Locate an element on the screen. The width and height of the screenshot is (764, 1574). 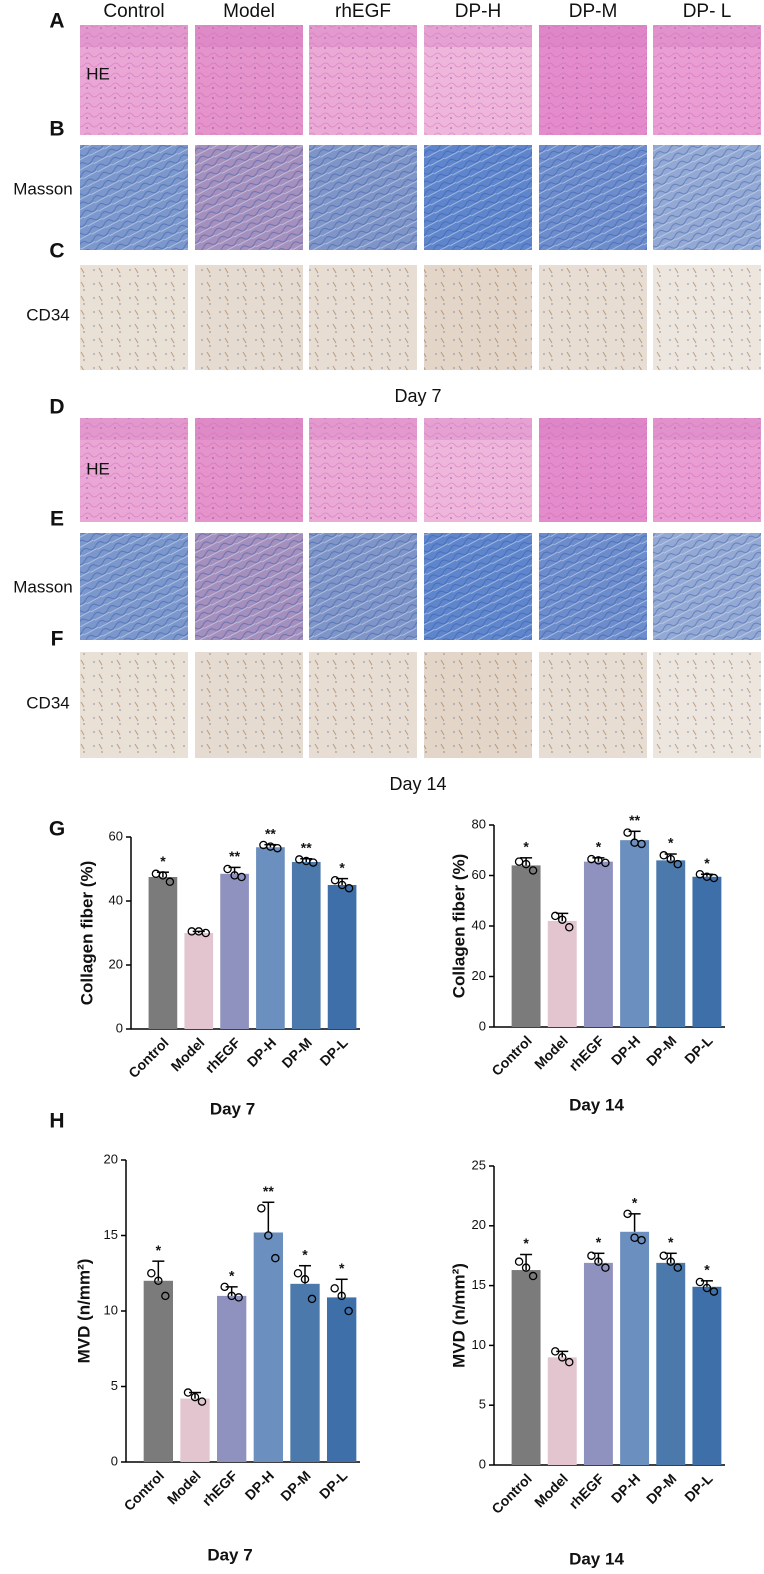
y-axis-label: Collagen fiber (%) is located at coordinates (458, 926).